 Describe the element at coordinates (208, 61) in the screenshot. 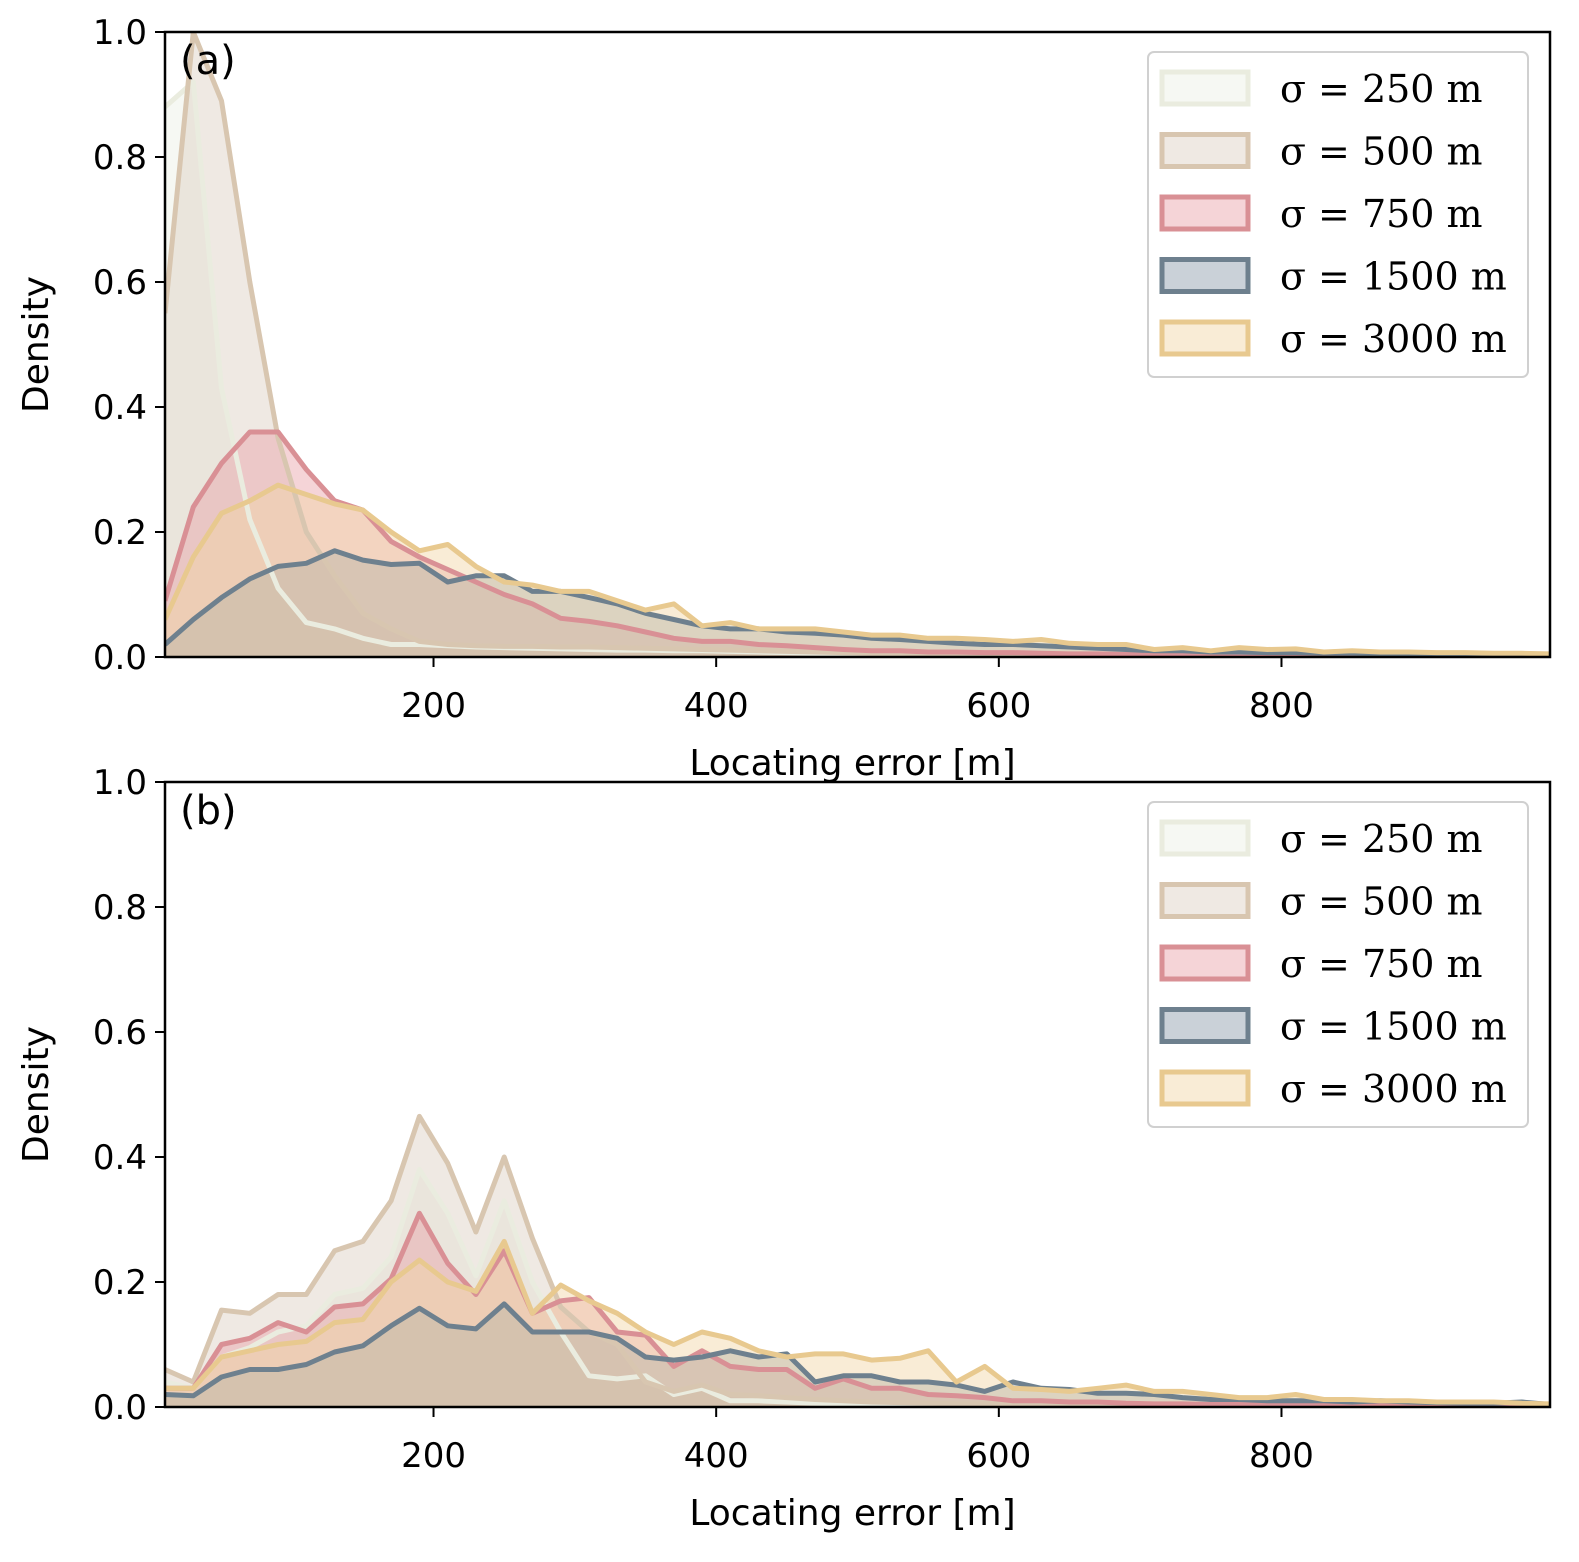

I see `panel-label: (a)` at that location.